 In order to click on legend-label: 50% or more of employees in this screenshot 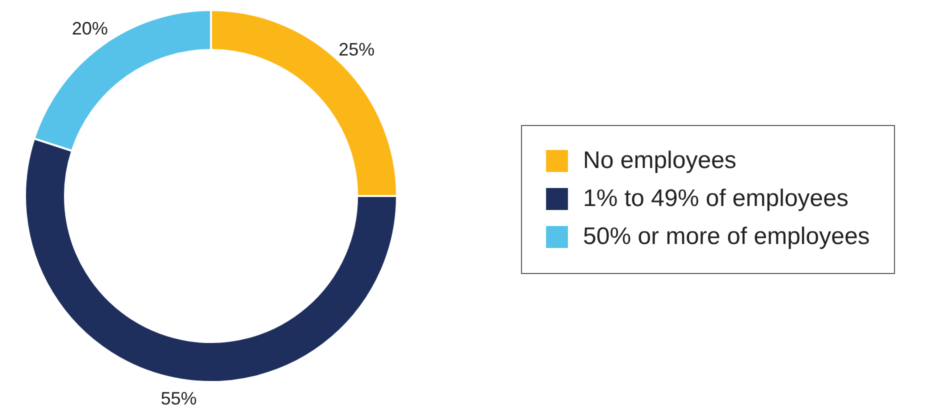, I will do `click(726, 236)`.